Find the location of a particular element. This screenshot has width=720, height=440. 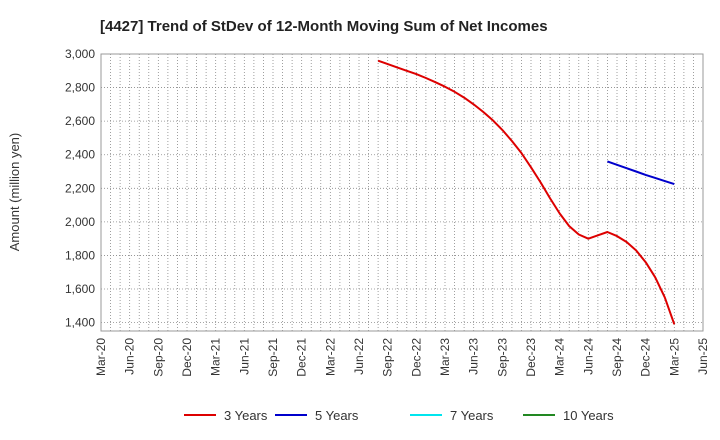

x-tick-label: Mar-21 is located at coordinates (216, 357).